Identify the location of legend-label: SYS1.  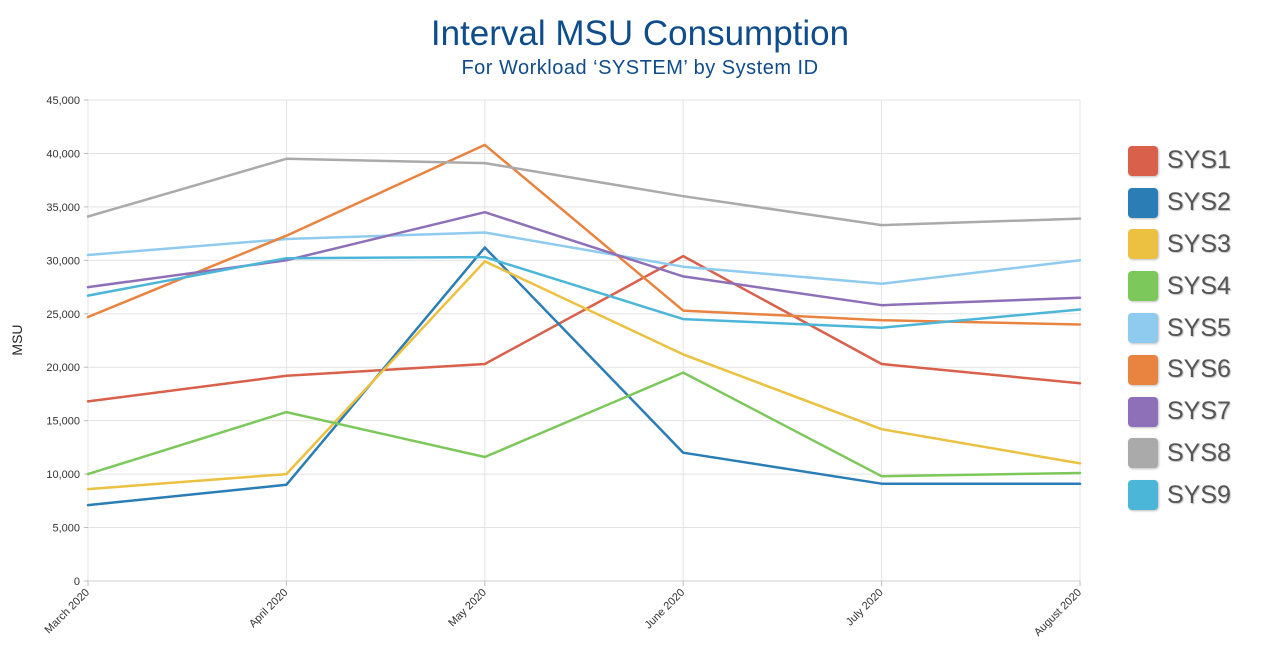
(1199, 160).